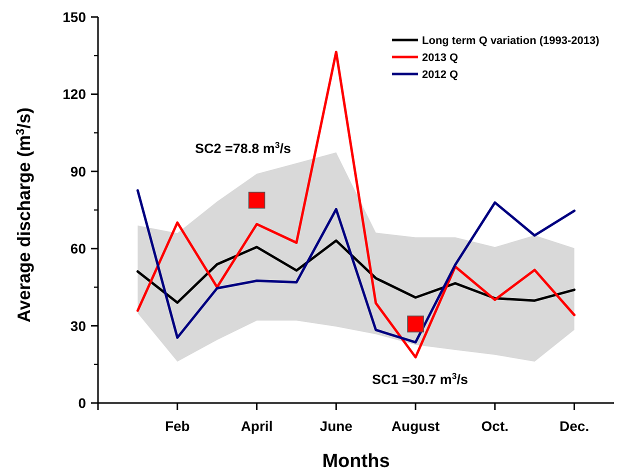 This screenshot has width=634, height=472. Describe the element at coordinates (336, 426) in the screenshot. I see `x-tick-label: June` at that location.